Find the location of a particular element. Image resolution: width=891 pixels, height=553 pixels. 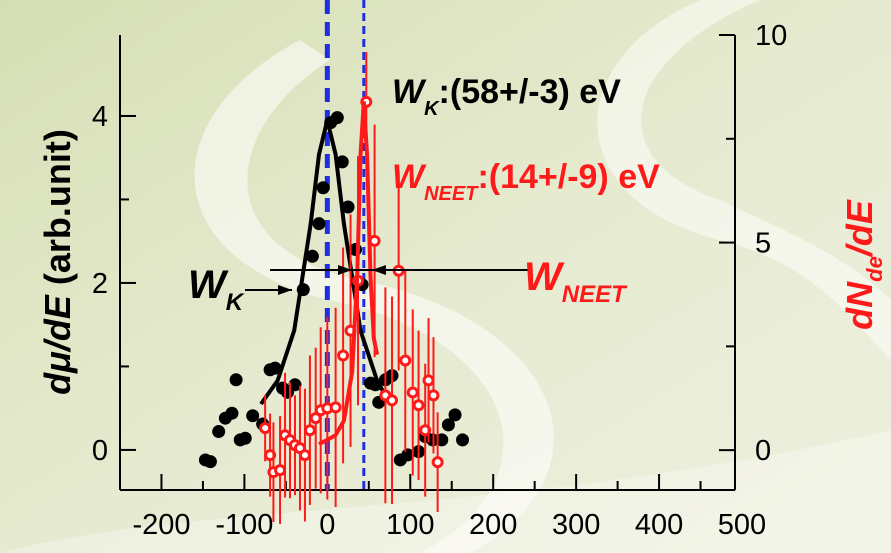

y2-axis-title-main: dN is located at coordinates (859, 305).